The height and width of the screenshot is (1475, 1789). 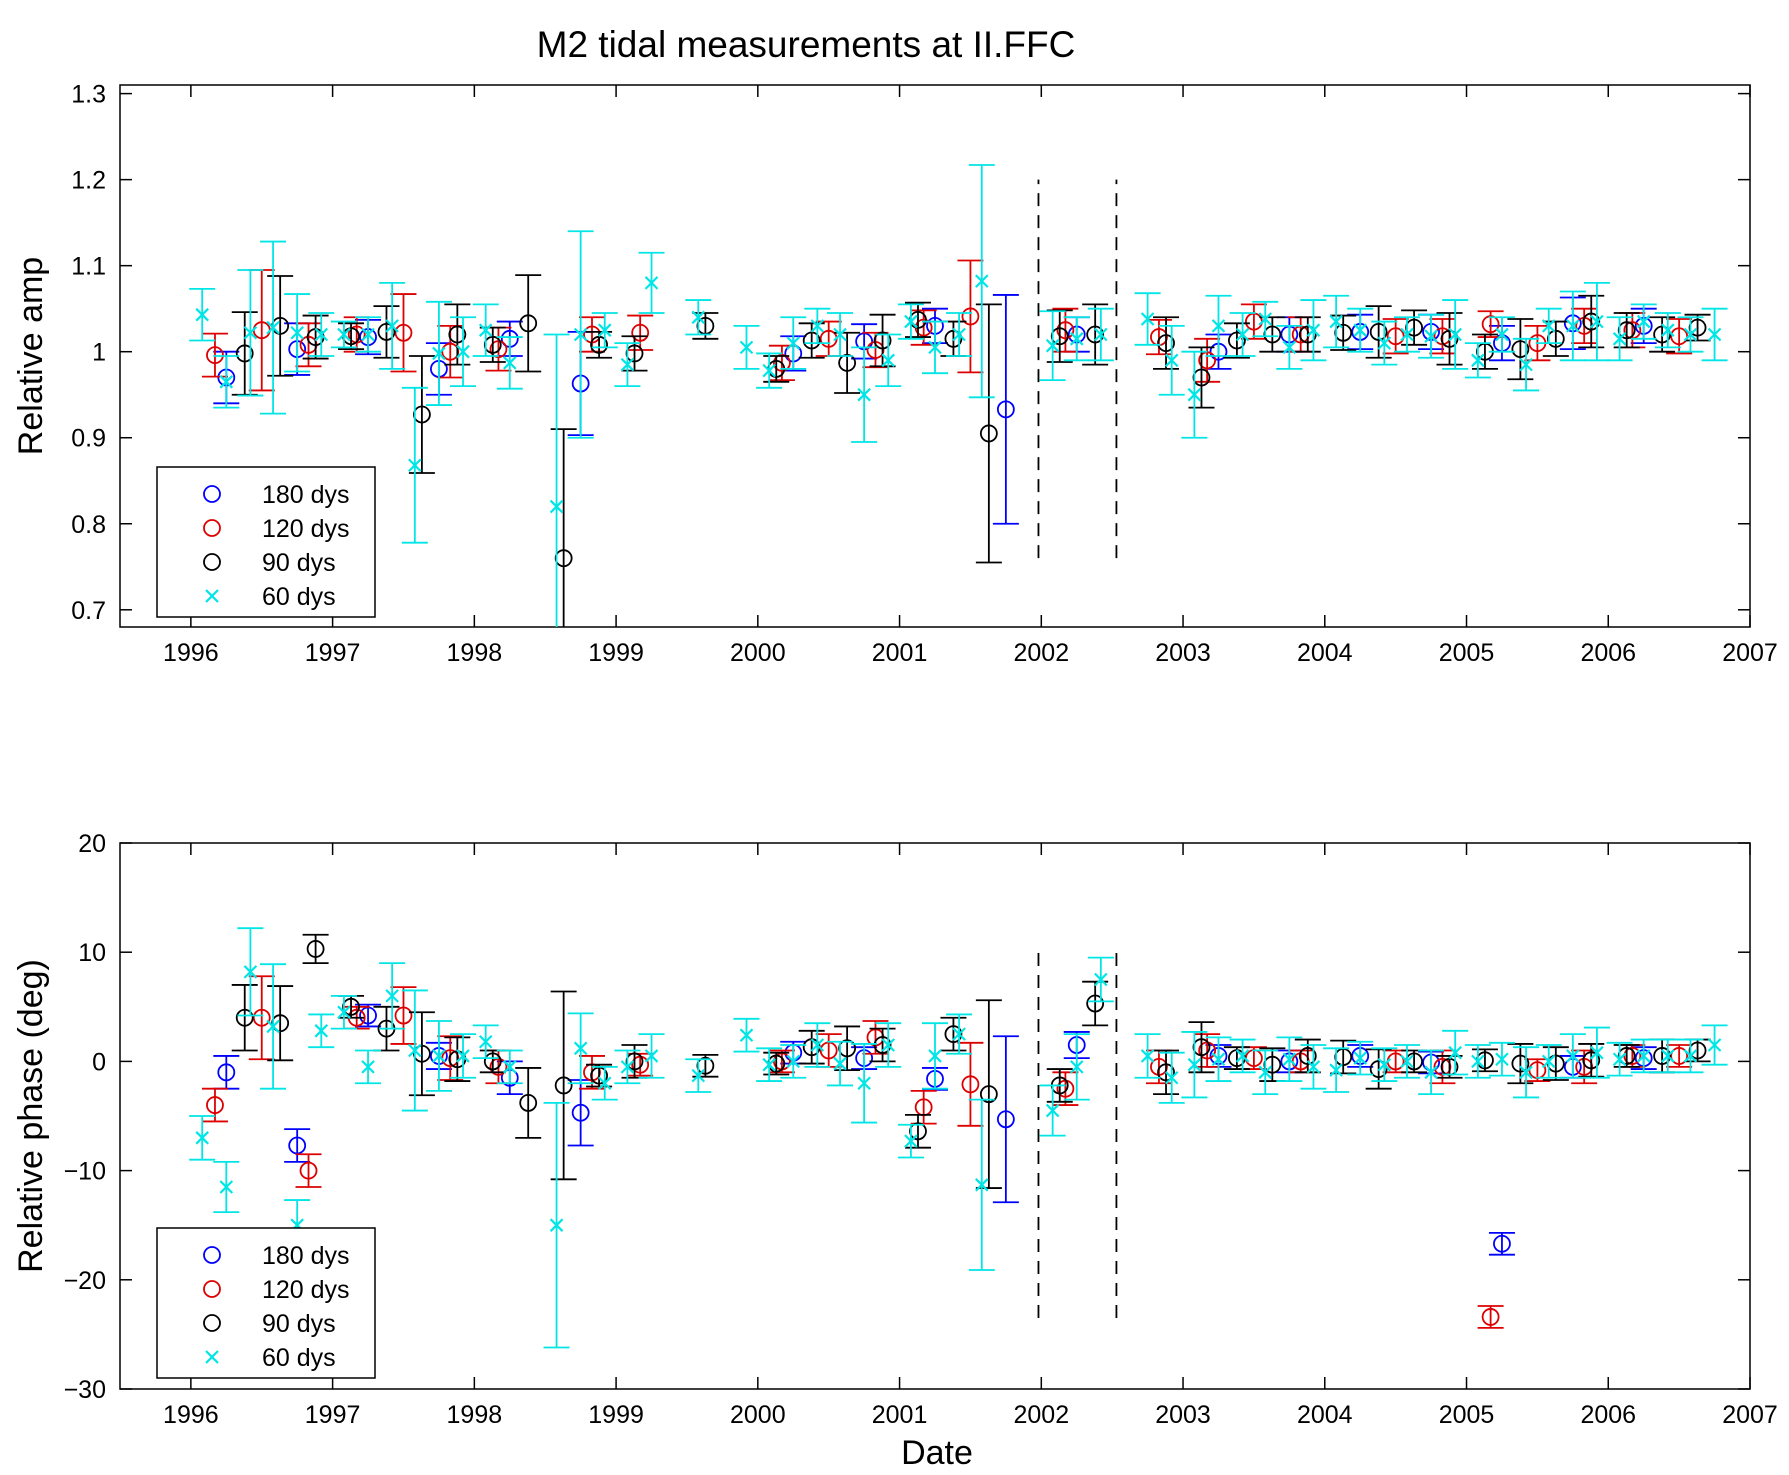 I want to click on legend-label: 180 dys, so click(x=306, y=495).